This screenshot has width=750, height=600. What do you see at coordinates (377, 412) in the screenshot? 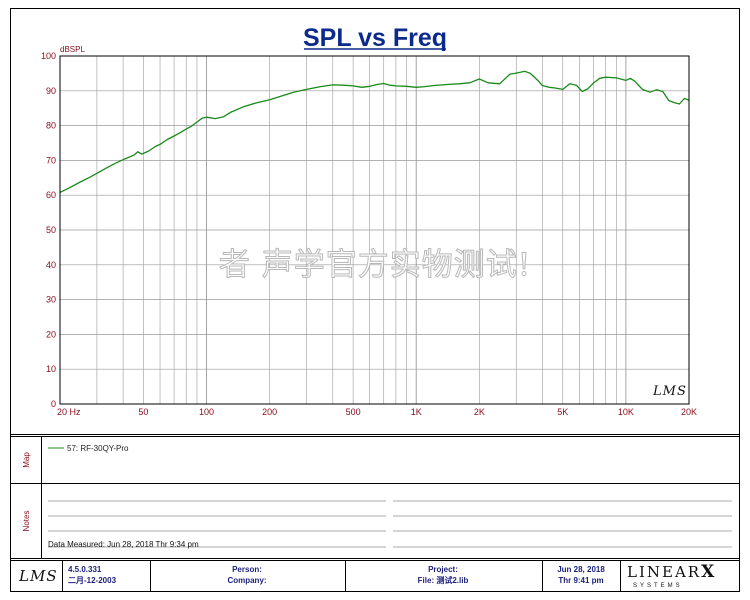
I see `x-axis-ticks: 20 Hz 50 100 200 500 1K 2K 5K 10K 20K` at bounding box center [377, 412].